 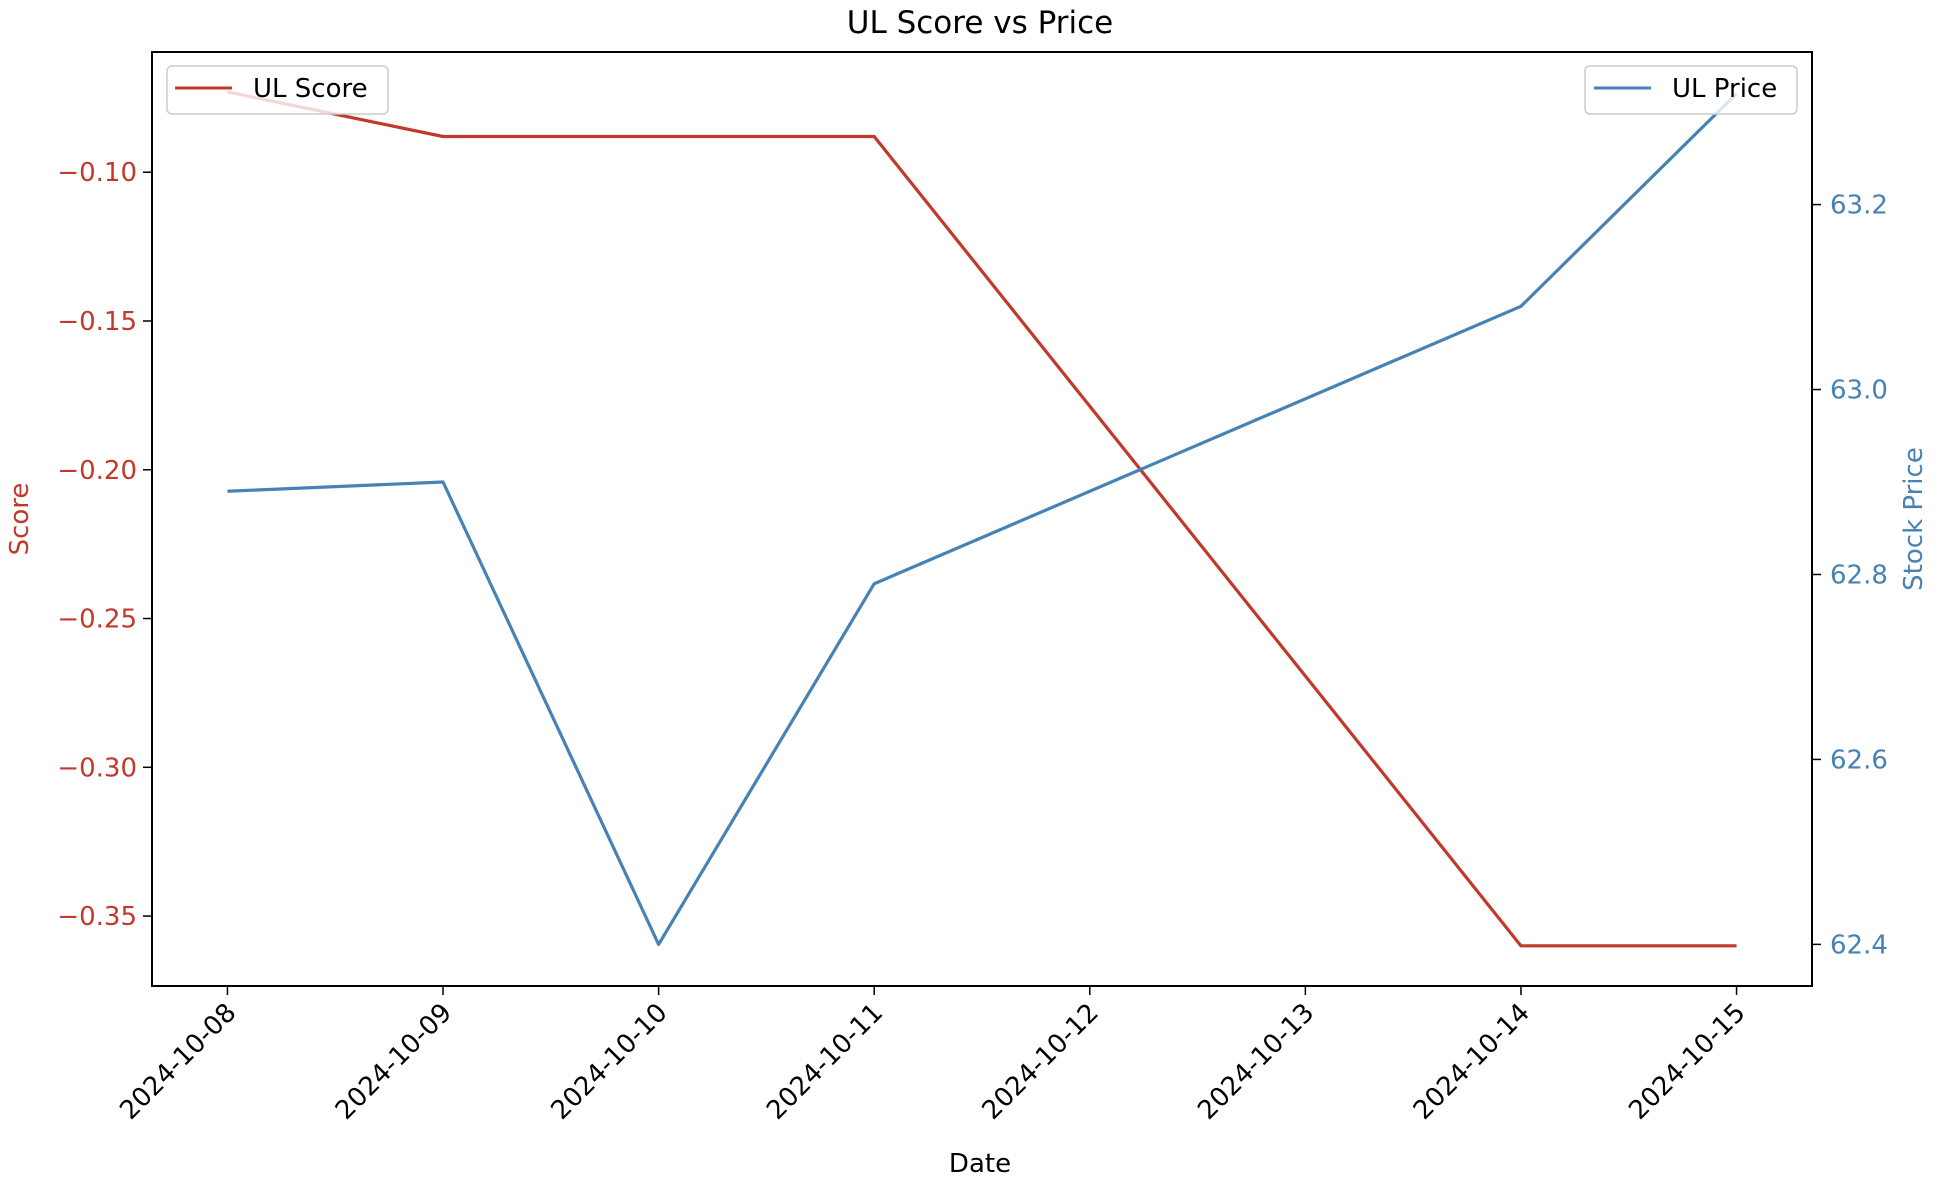 What do you see at coordinates (1859, 575) in the screenshot?
I see `y-right-tick-label: 62.8` at bounding box center [1859, 575].